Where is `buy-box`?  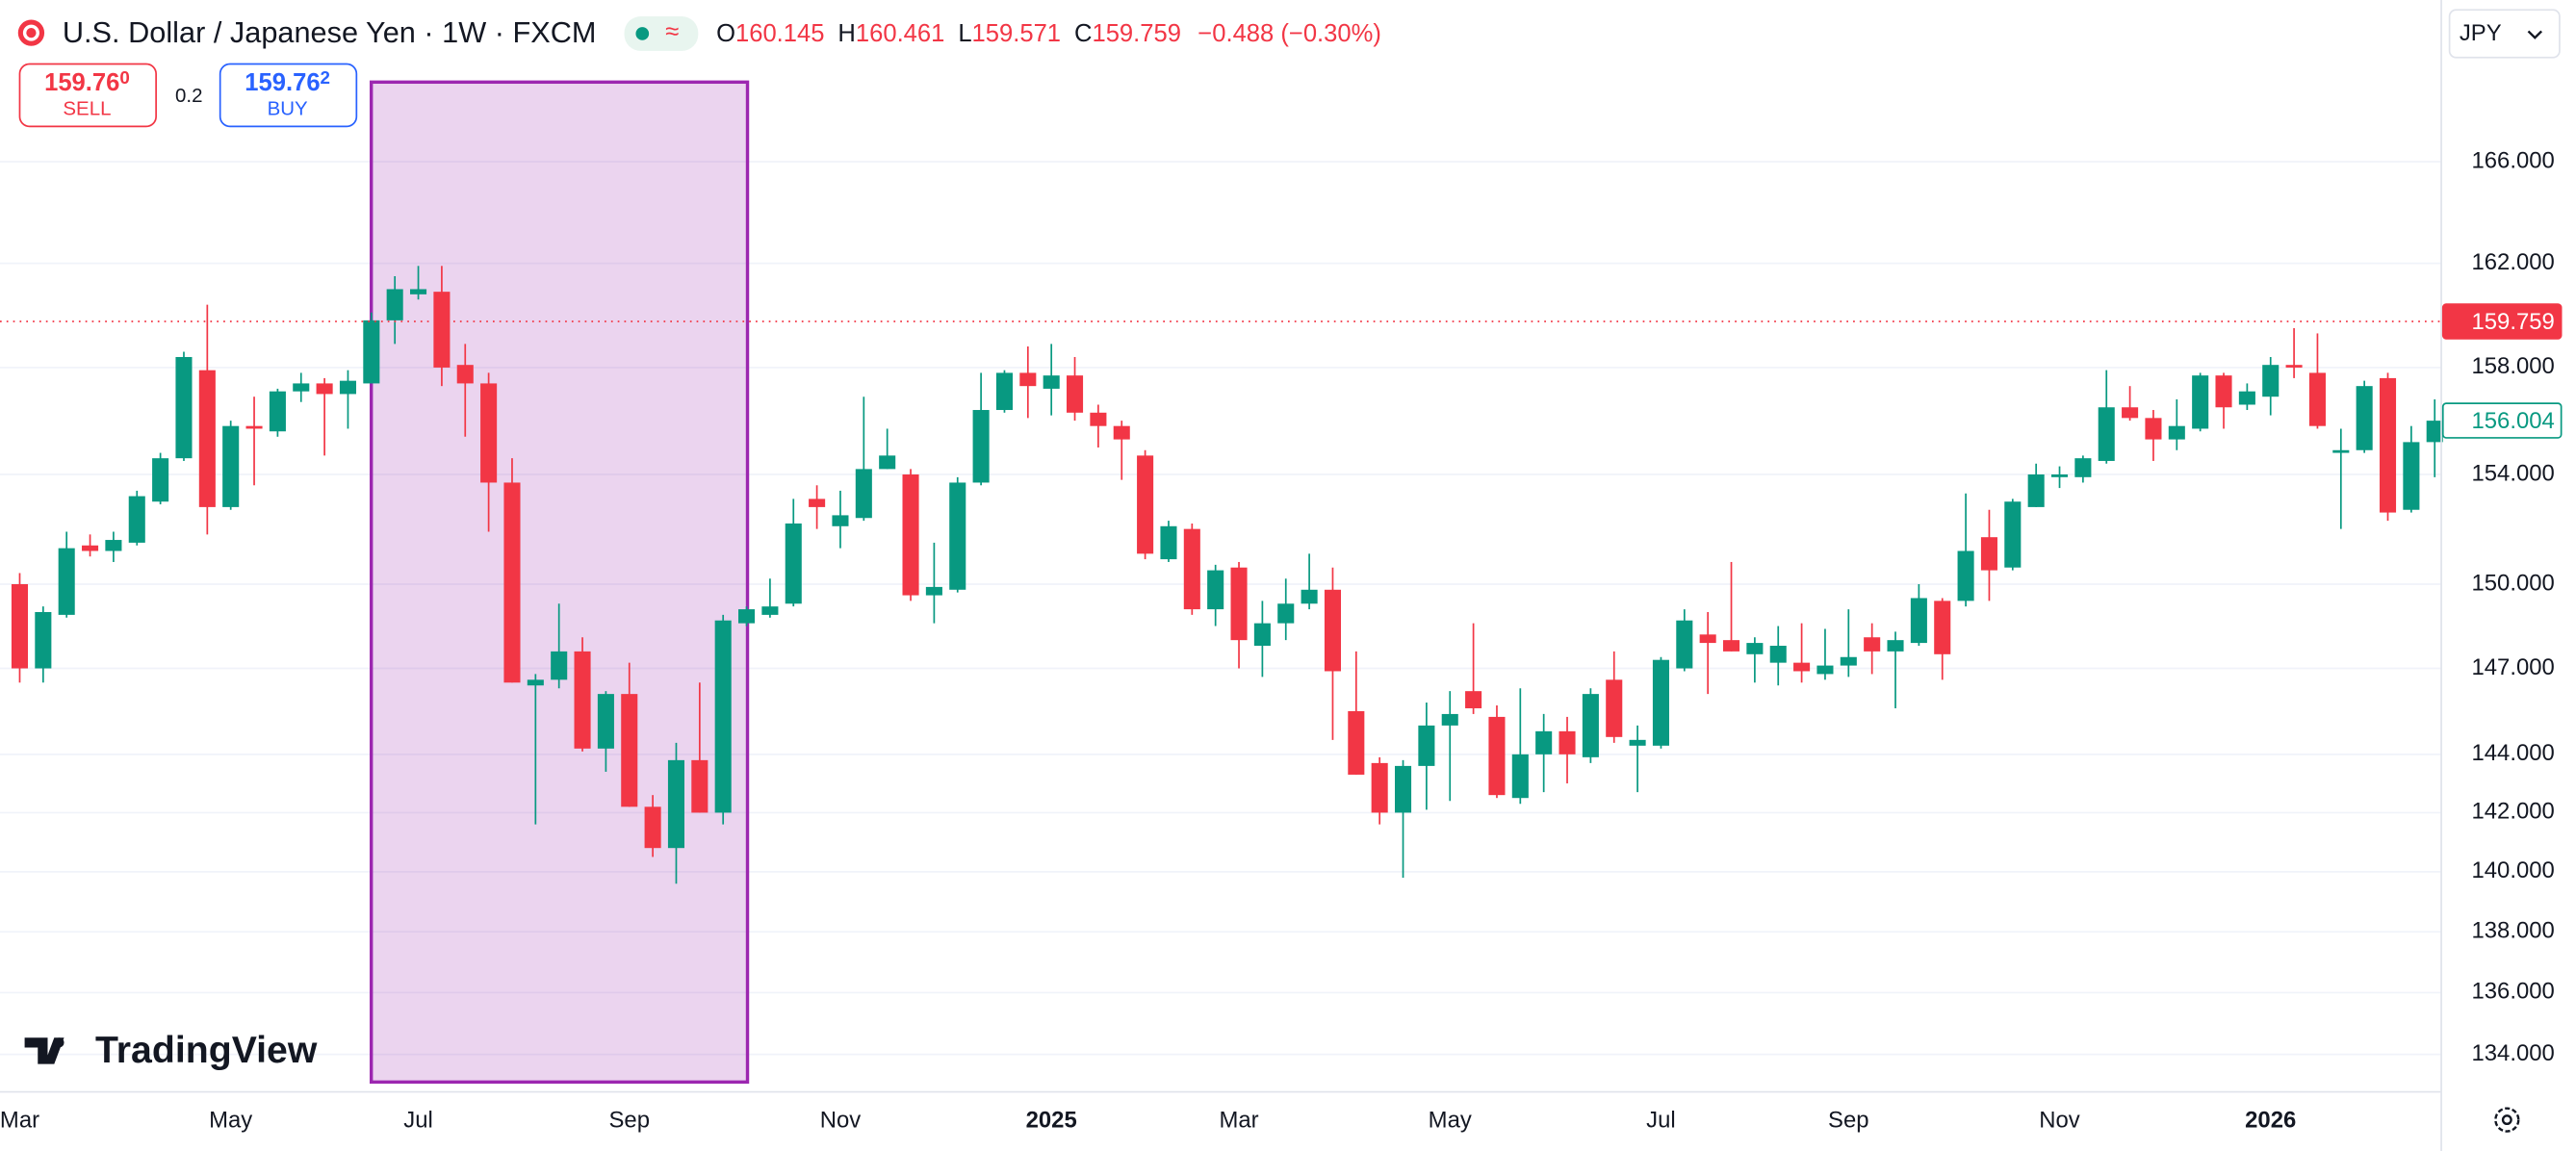
buy-box is located at coordinates (289, 95).